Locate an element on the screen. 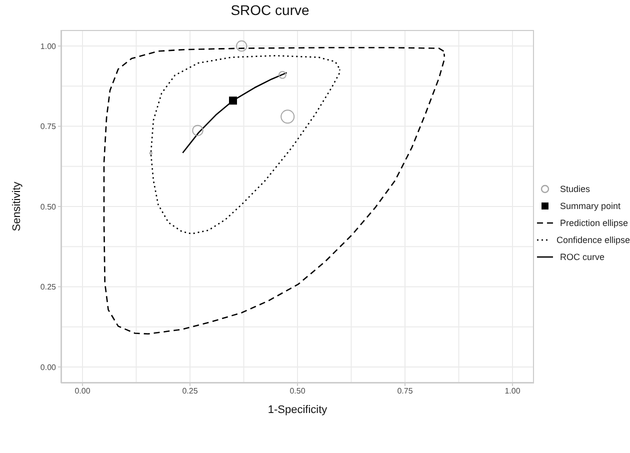 Image resolution: width=630 pixels, height=453 pixels. x-tick-label: 0.75 is located at coordinates (405, 391).